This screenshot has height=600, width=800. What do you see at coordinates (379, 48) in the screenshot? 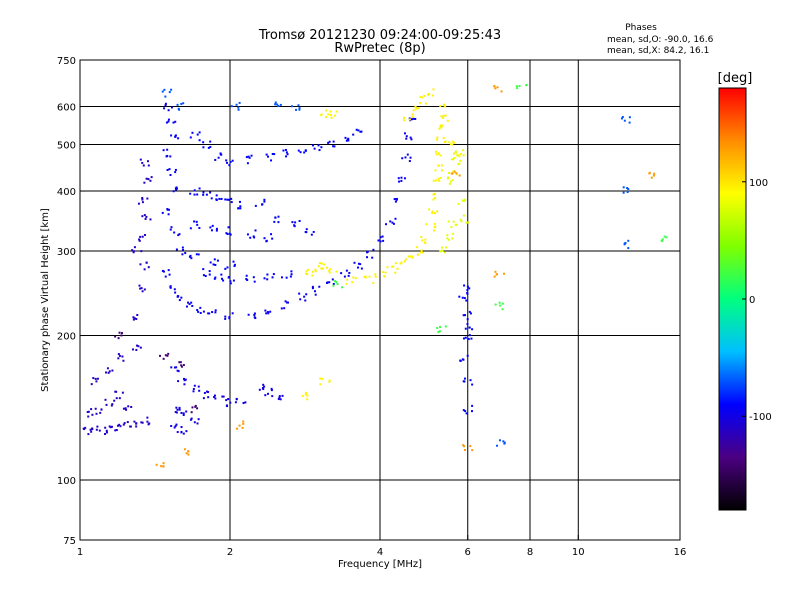
I see `chart-title-line2: RwPretec (8p)` at bounding box center [379, 48].